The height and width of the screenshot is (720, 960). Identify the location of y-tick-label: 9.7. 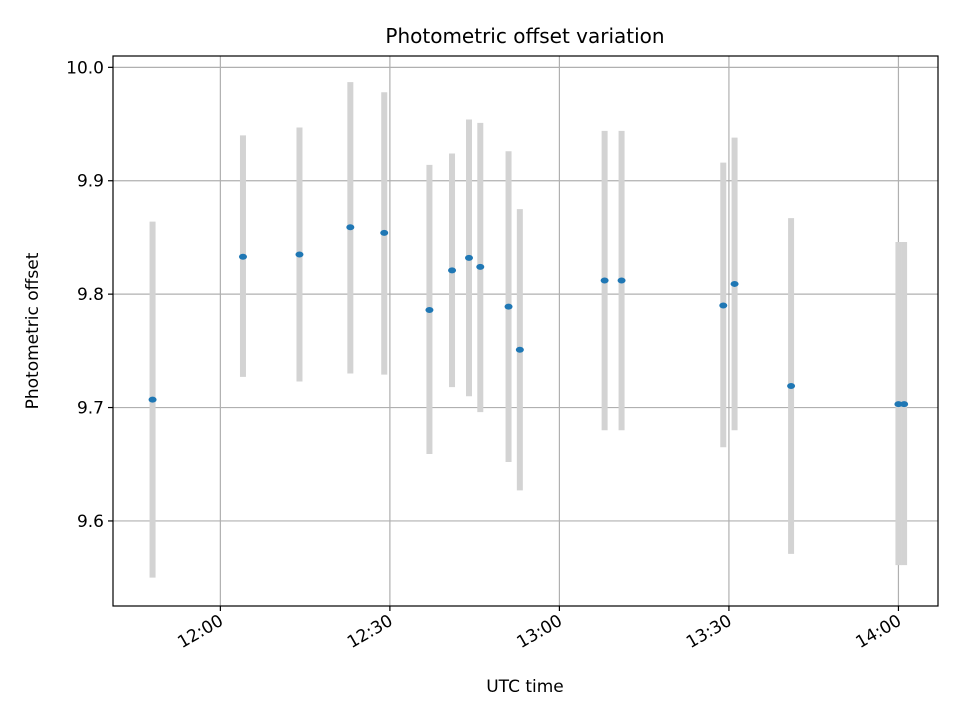
(90, 409).